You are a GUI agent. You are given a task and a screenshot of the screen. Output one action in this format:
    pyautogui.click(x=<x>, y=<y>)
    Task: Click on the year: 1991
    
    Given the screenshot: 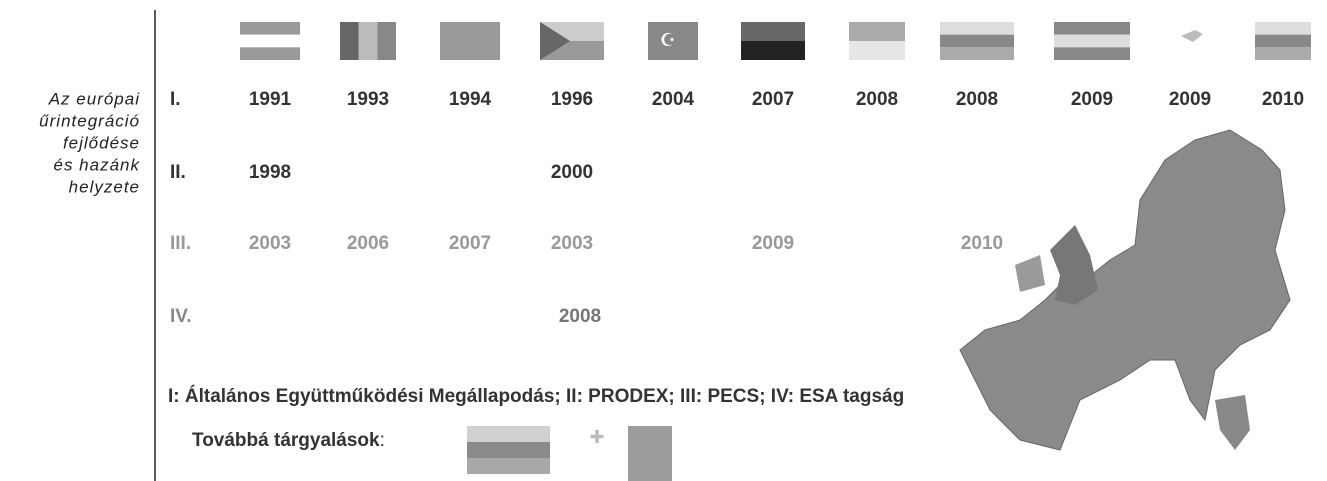 What is the action you would take?
    pyautogui.click(x=270, y=99)
    